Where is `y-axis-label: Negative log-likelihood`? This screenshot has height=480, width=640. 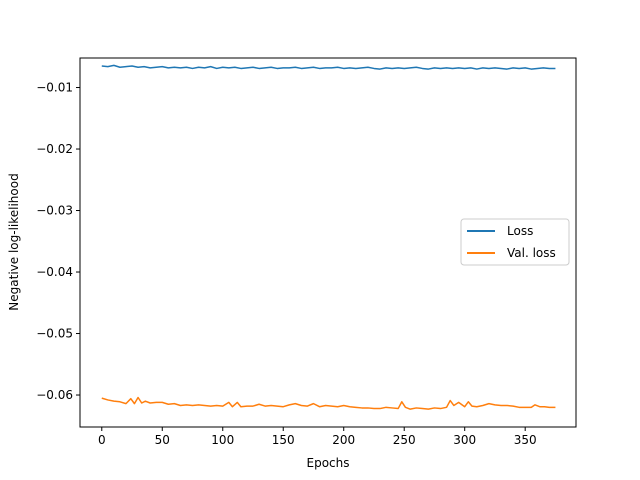 y-axis-label: Negative log-likelihood is located at coordinates (14, 241).